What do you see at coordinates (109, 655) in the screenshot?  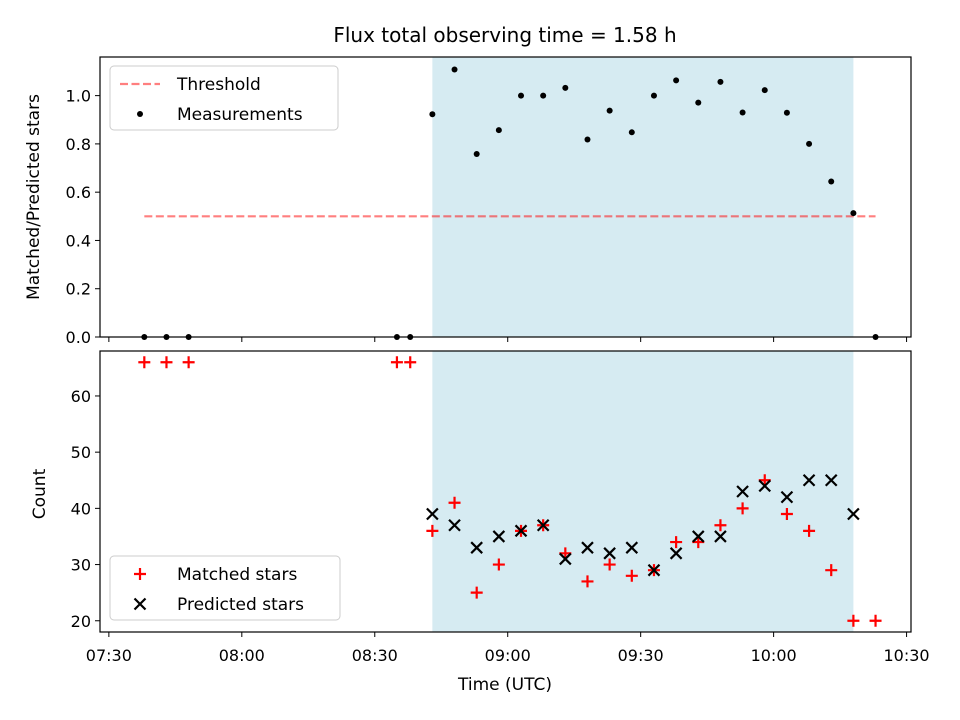 I see `x-tick-label: 07:30` at bounding box center [109, 655].